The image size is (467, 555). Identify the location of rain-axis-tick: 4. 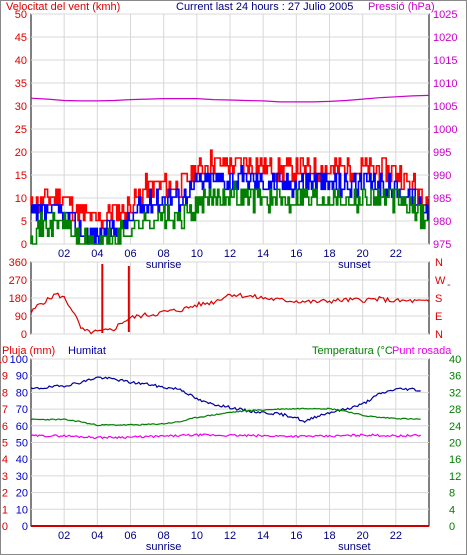
(5, 460).